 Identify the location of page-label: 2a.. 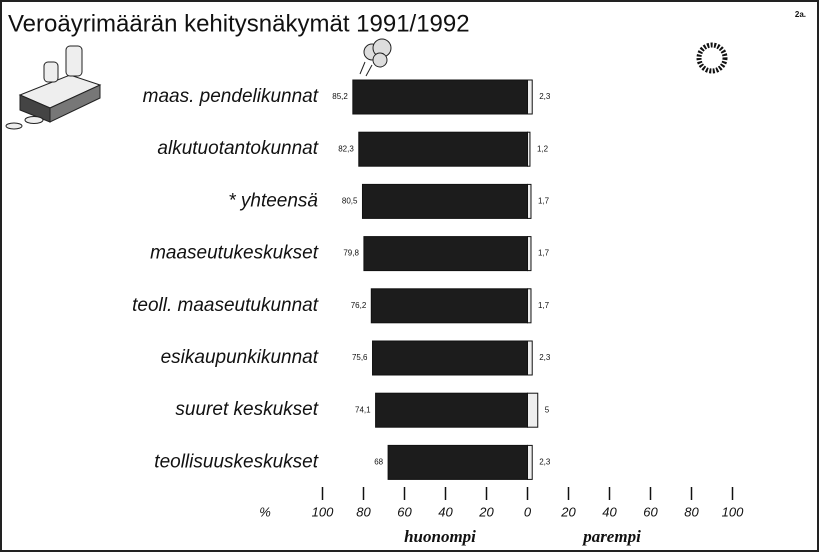
(800, 14).